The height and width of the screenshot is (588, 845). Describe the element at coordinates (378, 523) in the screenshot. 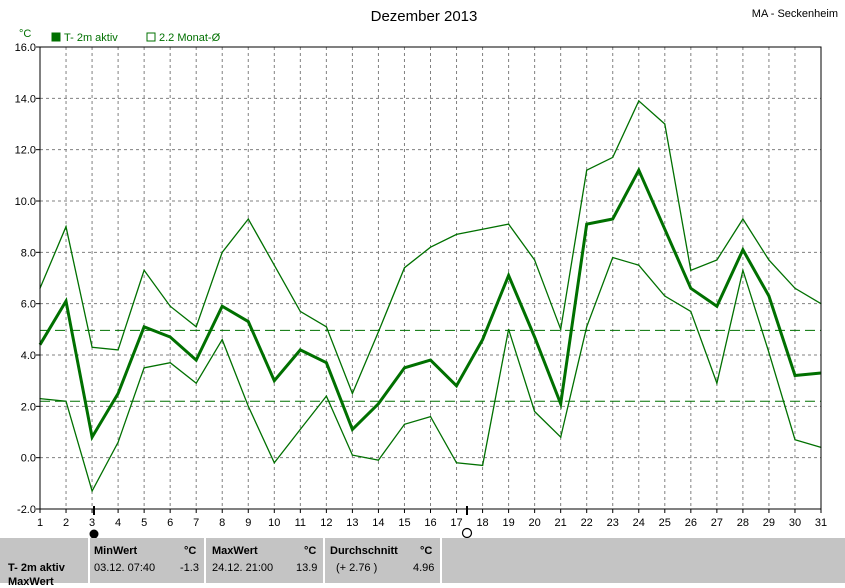

I see `x-tick-label: 14` at that location.